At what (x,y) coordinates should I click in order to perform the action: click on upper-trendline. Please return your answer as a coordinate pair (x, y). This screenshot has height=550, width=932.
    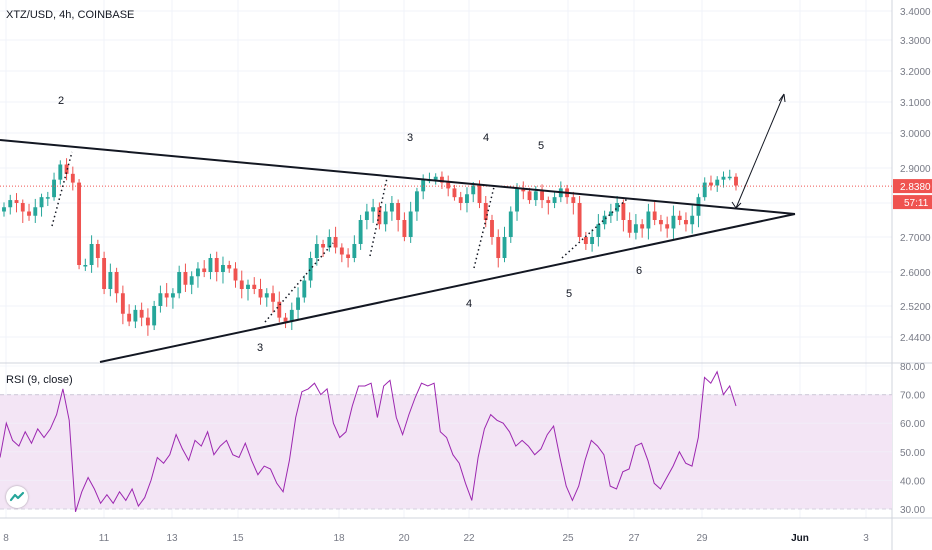
    Looking at the image, I should click on (398, 177).